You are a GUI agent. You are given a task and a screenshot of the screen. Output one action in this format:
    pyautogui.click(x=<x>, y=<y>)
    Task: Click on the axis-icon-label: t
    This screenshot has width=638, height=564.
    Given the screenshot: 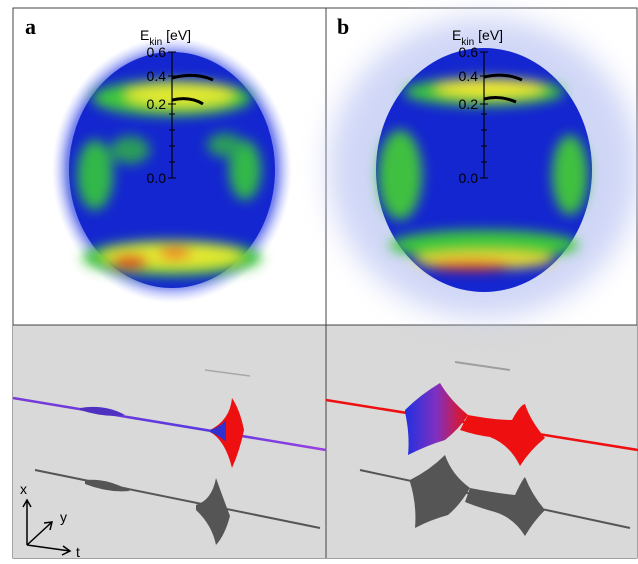 What is the action you would take?
    pyautogui.click(x=78, y=551)
    